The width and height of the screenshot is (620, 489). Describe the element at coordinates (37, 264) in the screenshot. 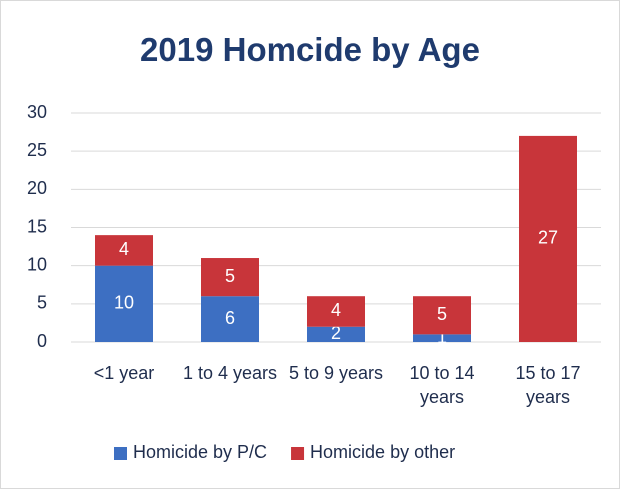

I see `y-tick-label: 10` at that location.